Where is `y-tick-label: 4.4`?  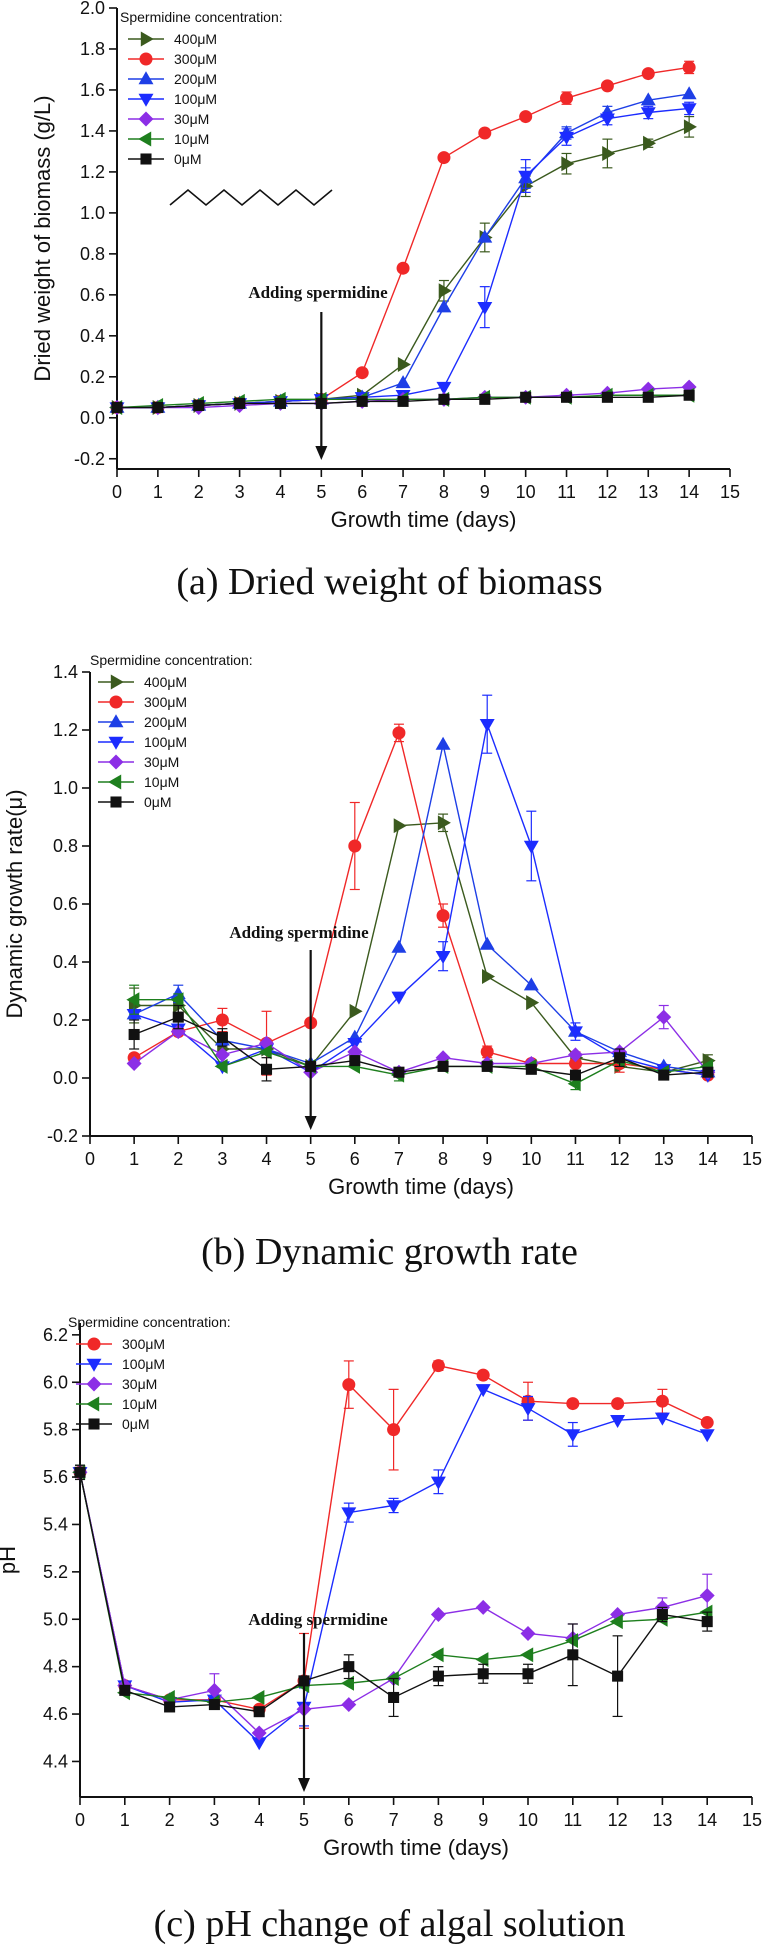
y-tick-label: 4.4 is located at coordinates (55, 1761).